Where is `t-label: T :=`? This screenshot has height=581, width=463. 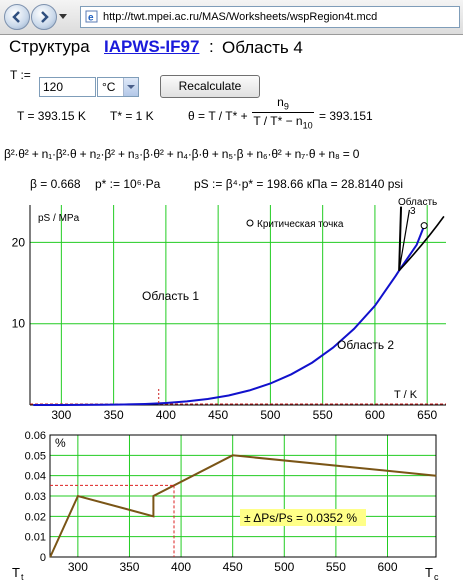
t-label: T := is located at coordinates (20, 75).